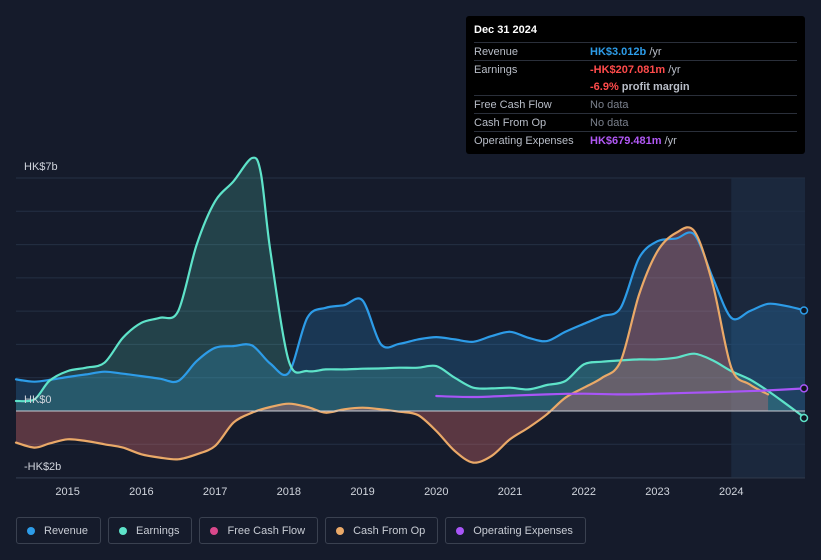 The width and height of the screenshot is (821, 560). I want to click on tooltip-label: Free Cash Flow, so click(513, 104).